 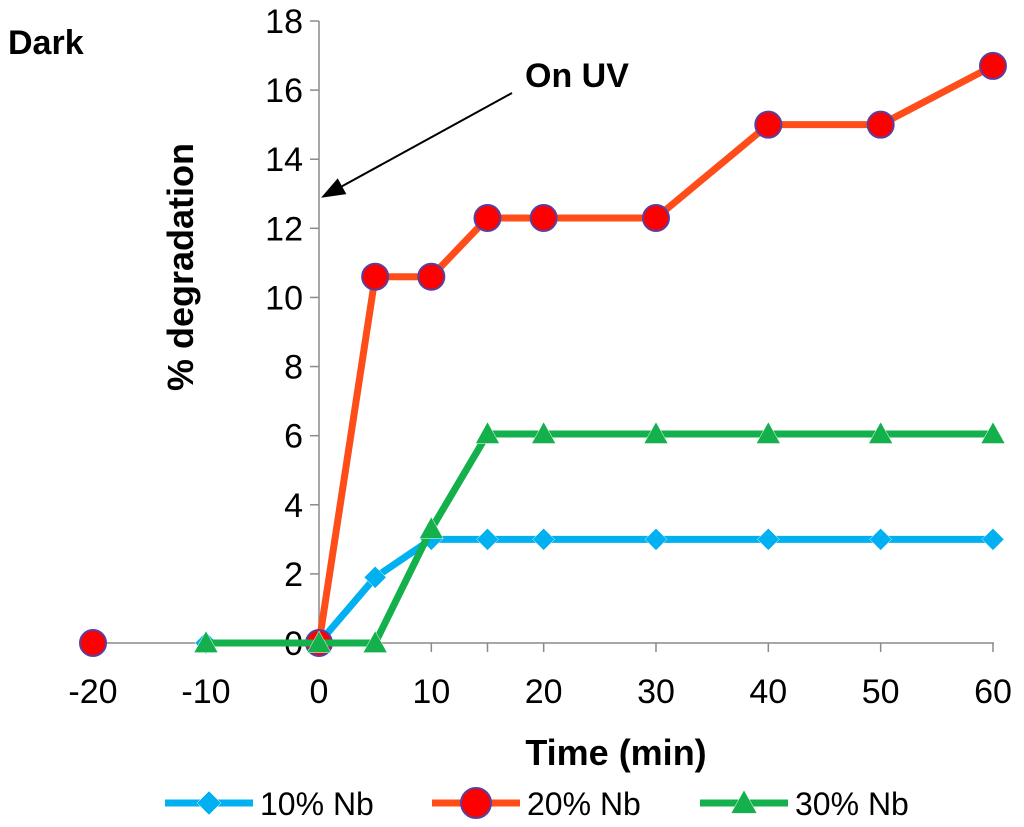 I want to click on x-tick-label: 50, so click(x=881, y=692).